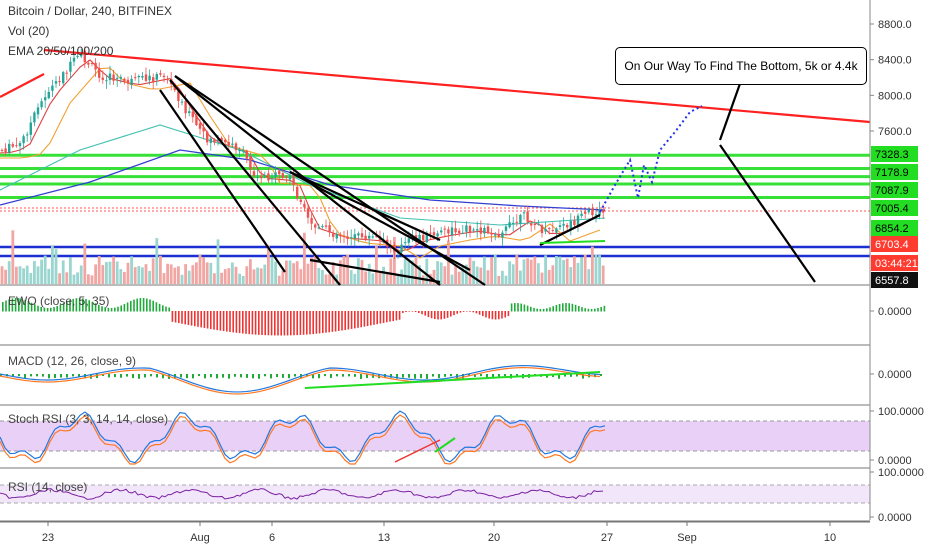  Describe the element at coordinates (895, 96) in the screenshot. I see `price-tick-label: 8000.0` at that location.